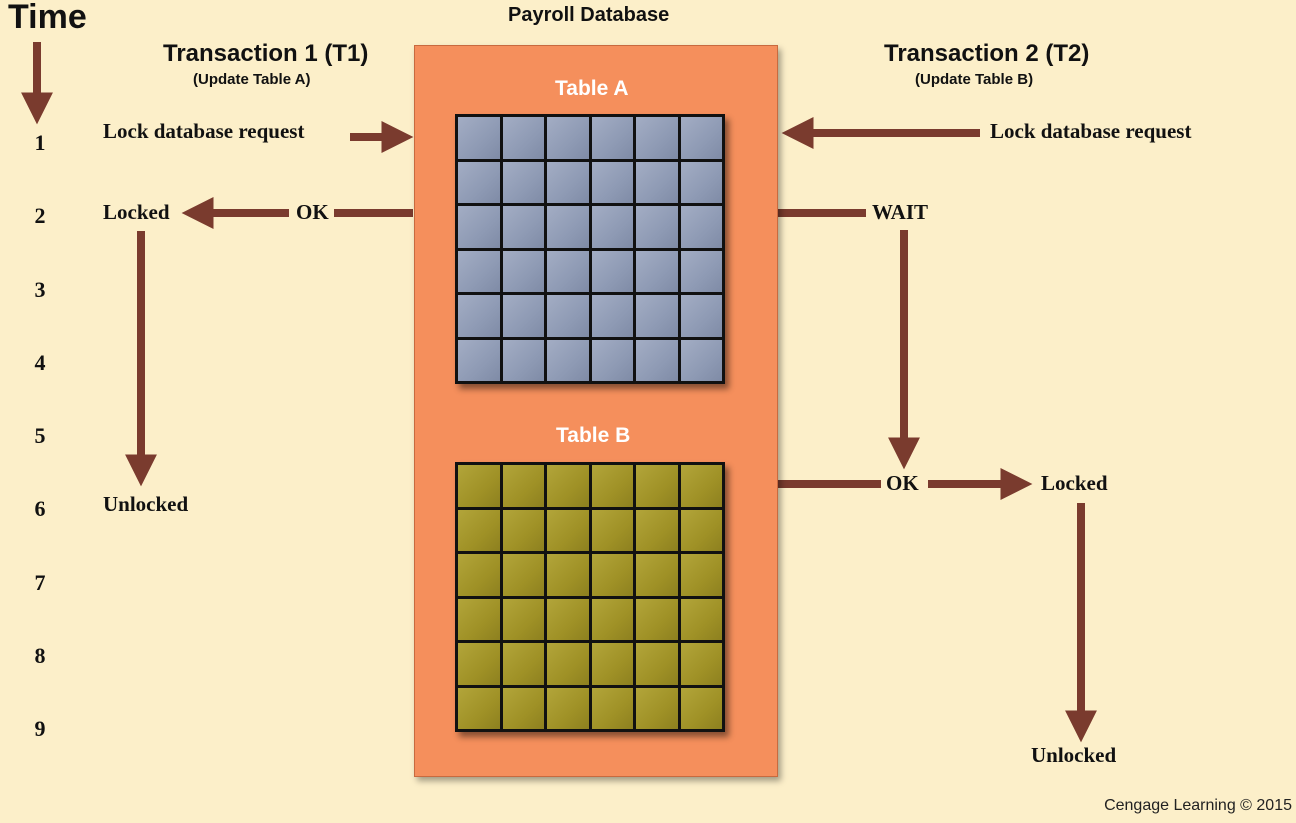 The height and width of the screenshot is (823, 1296). Describe the element at coordinates (593, 435) in the screenshot. I see `table-b-label: Table B` at that location.